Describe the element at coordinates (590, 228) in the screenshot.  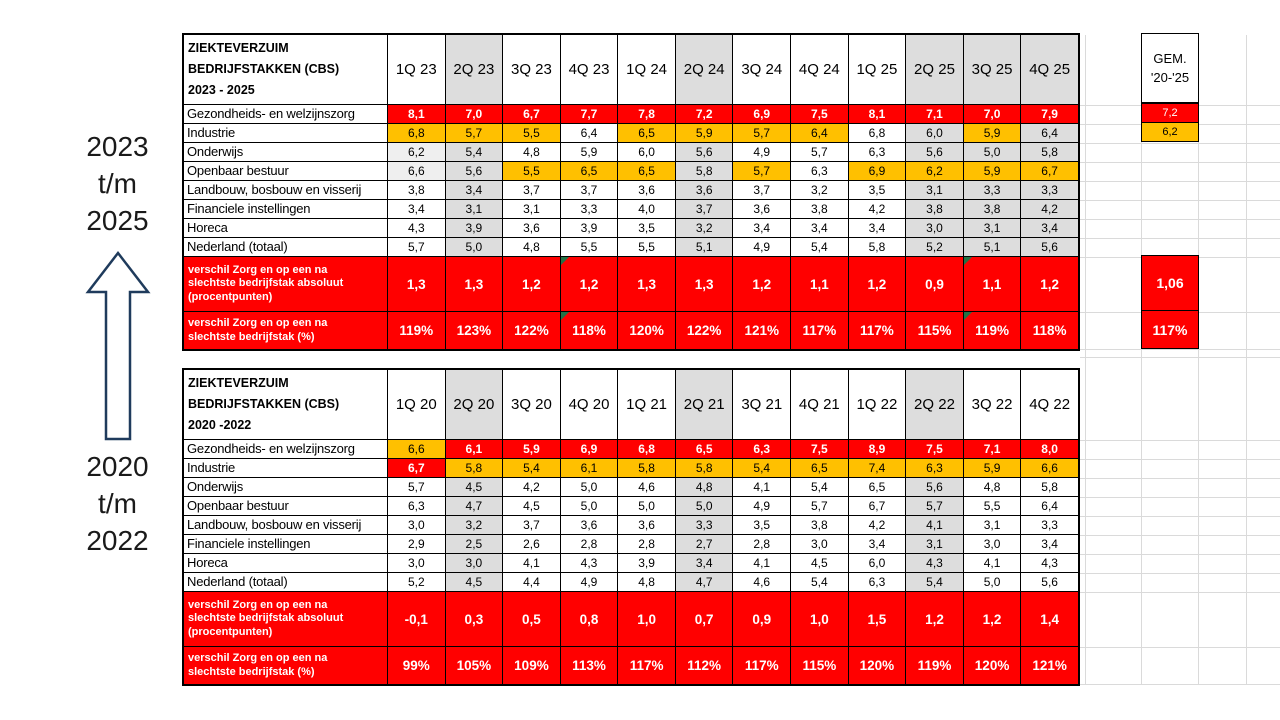
I see `data-cell: 3,9` at that location.